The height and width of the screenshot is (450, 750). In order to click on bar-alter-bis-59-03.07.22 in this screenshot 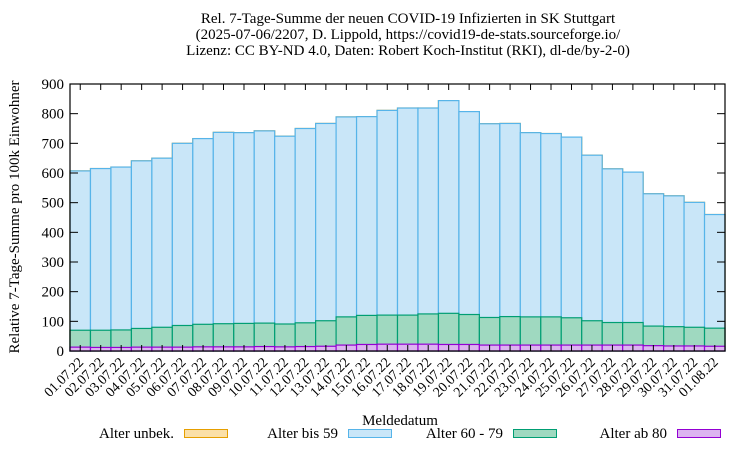, I will do `click(121, 259)`.